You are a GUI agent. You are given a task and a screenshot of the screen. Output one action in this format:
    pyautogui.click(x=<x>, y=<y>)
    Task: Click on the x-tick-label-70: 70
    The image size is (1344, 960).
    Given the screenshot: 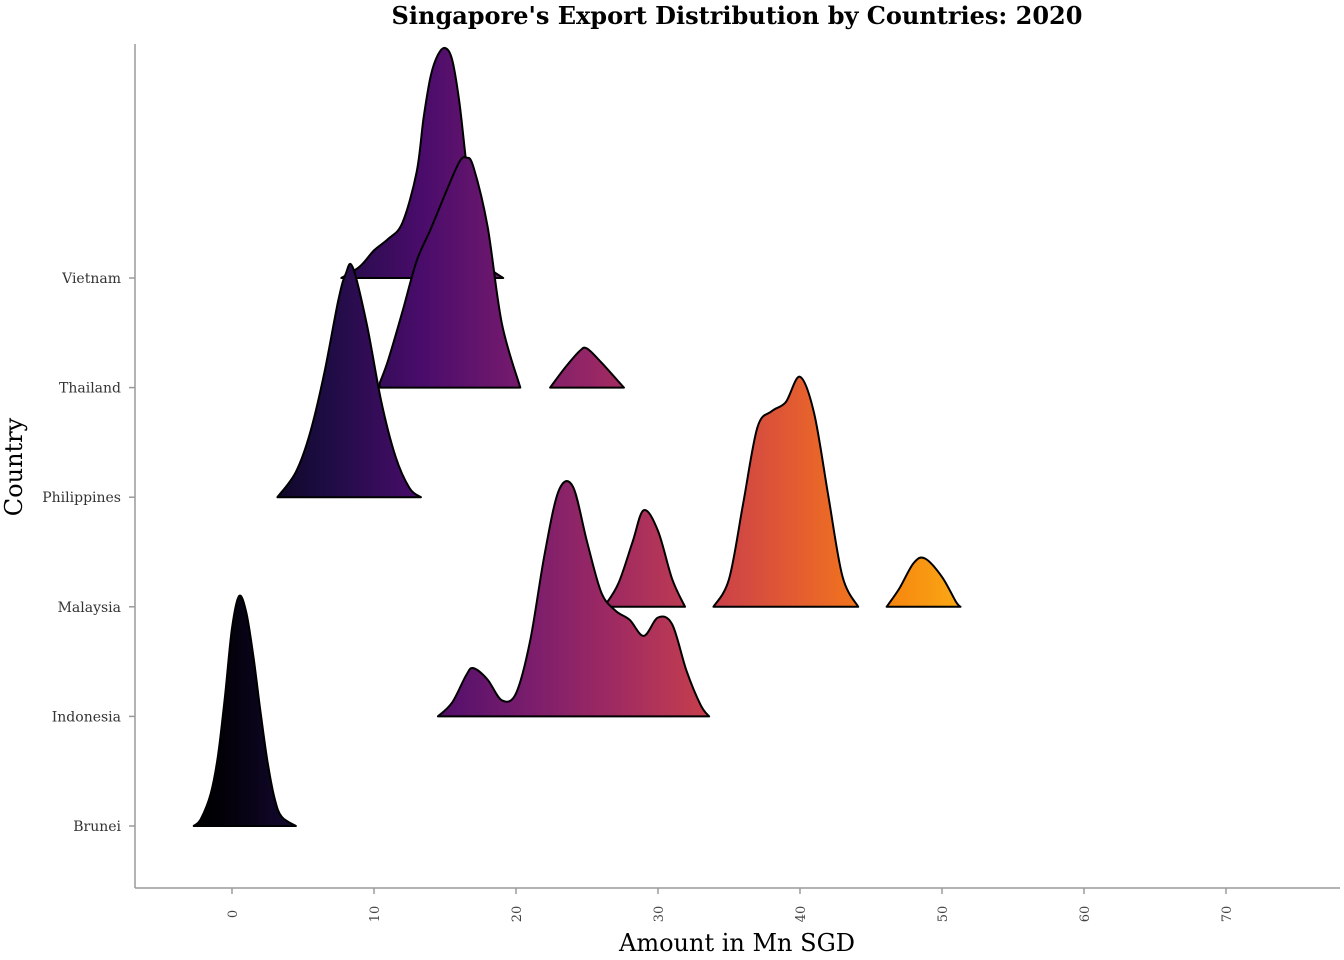 What is the action you would take?
    pyautogui.click(x=1227, y=914)
    